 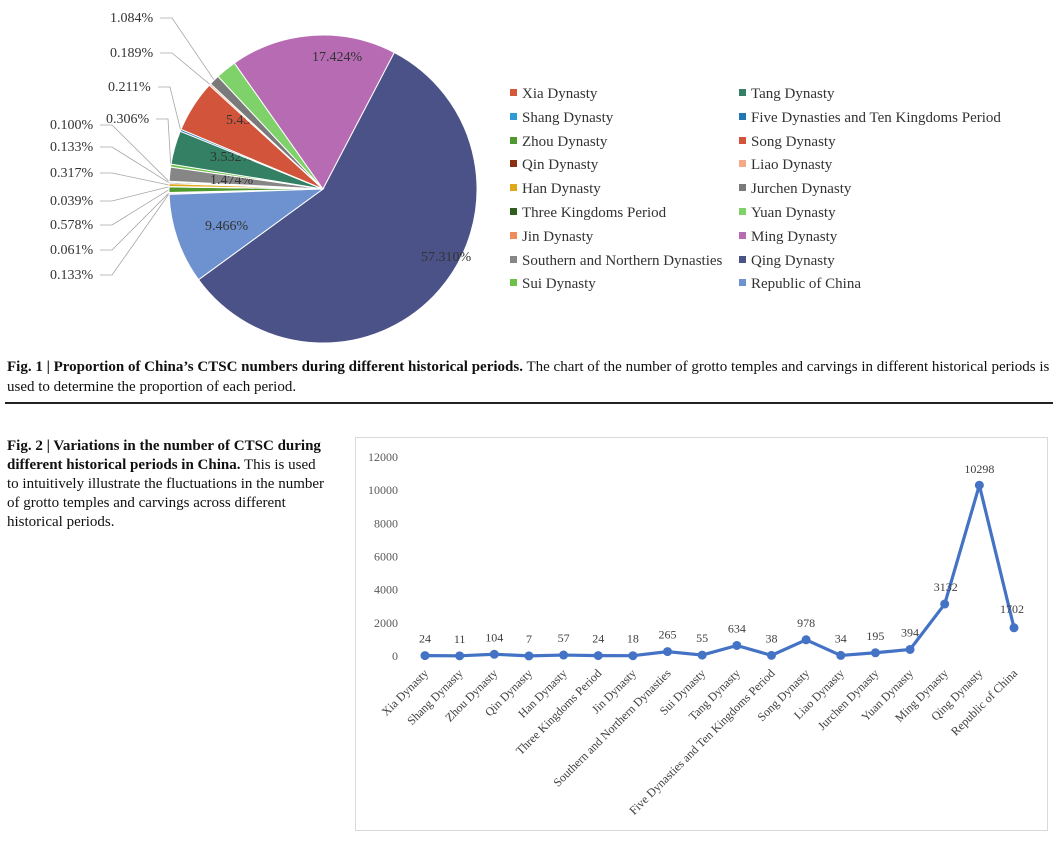 What do you see at coordinates (132, 18) in the screenshot?
I see `pie-label-jurchen-dynasty: 1.084%` at bounding box center [132, 18].